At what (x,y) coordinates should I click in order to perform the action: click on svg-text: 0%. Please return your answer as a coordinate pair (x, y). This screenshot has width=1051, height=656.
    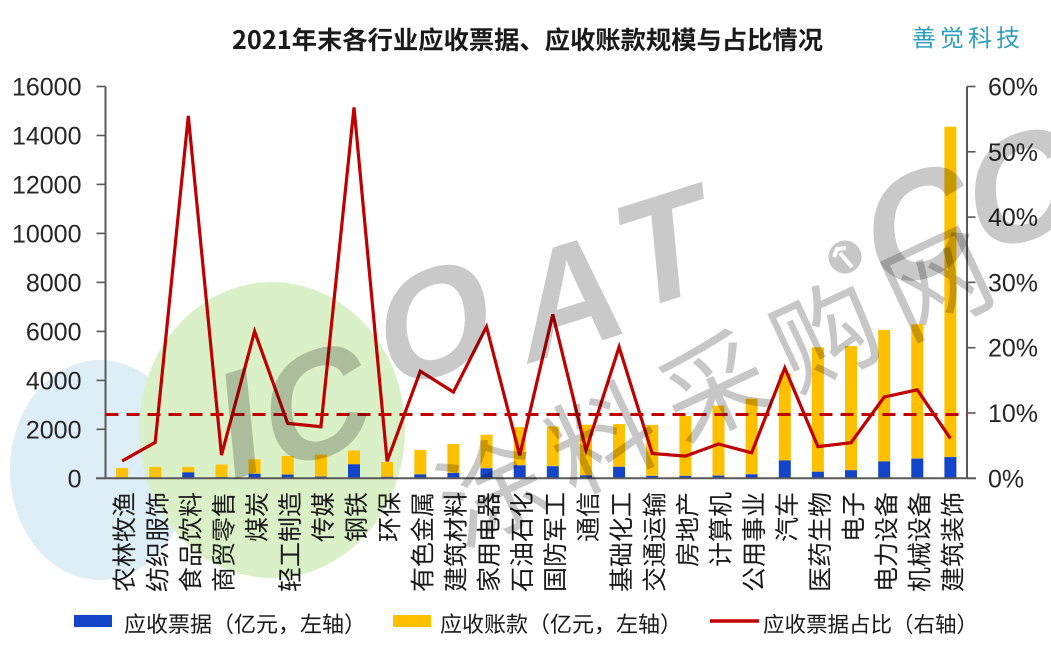
    Looking at the image, I should click on (1006, 479).